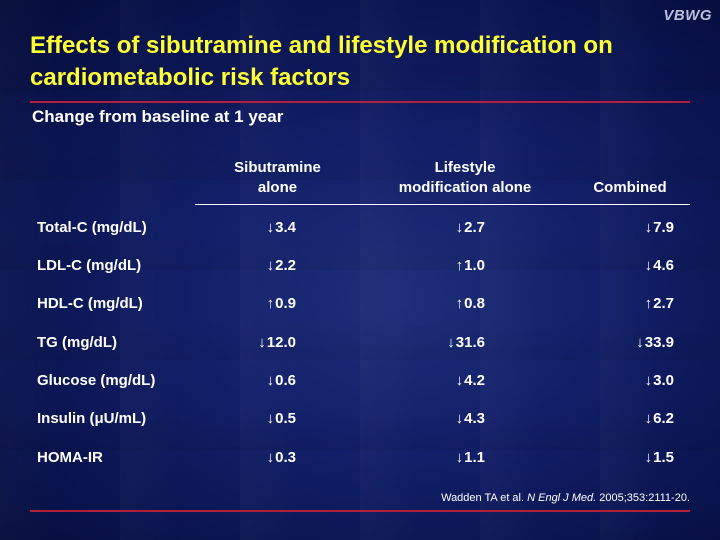 This screenshot has width=720, height=540. What do you see at coordinates (663, 265) in the screenshot?
I see `cell-value: 4.6` at bounding box center [663, 265].